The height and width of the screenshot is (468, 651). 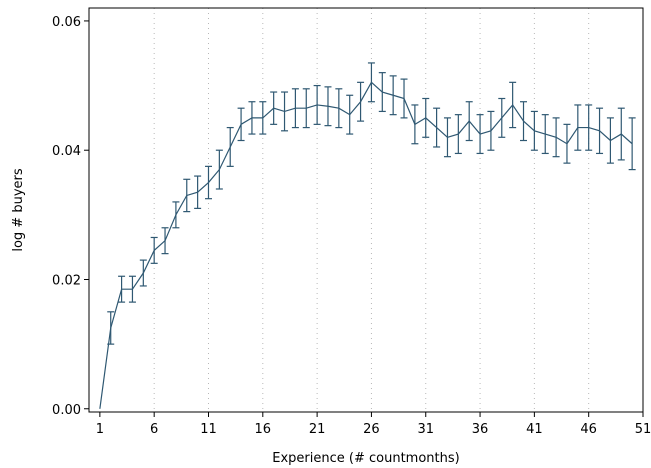 I want to click on x-tick-label: 36, so click(x=480, y=429).